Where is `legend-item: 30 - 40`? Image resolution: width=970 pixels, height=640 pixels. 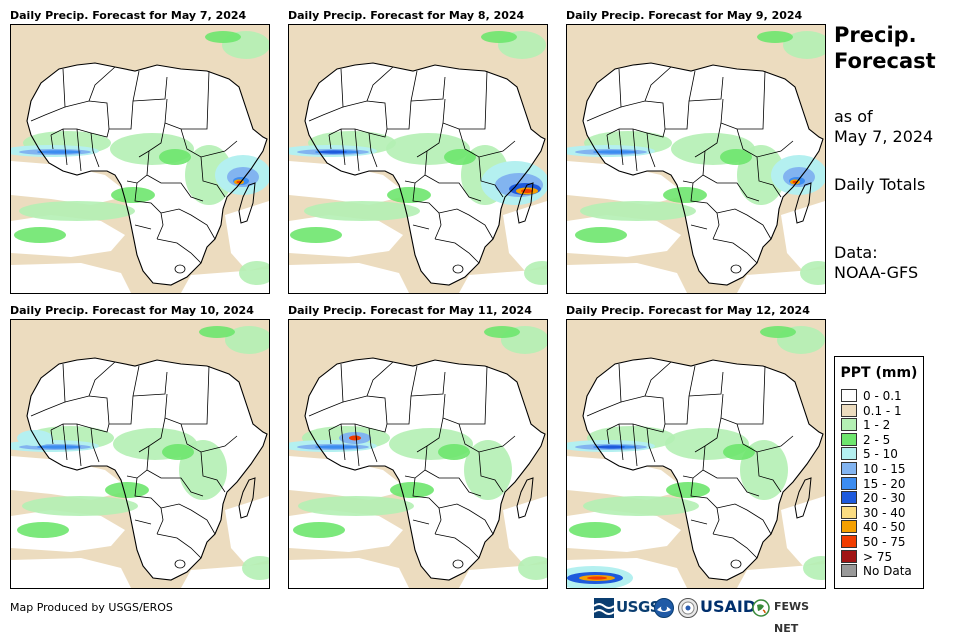 legend-item: 30 - 40 is located at coordinates (873, 512).